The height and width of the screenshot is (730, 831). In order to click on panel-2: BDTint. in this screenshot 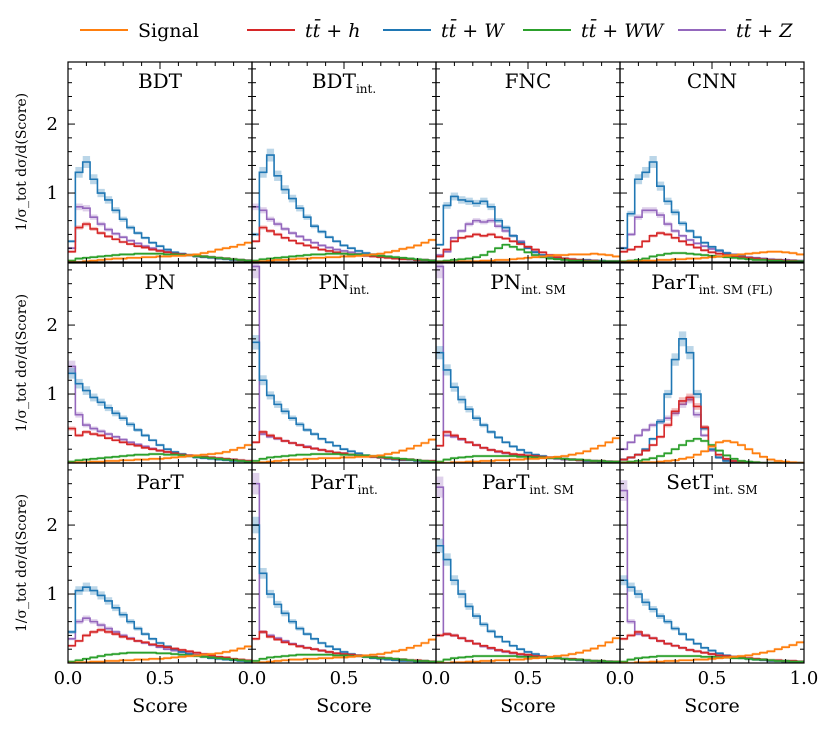, I will do `click(344, 162)`.